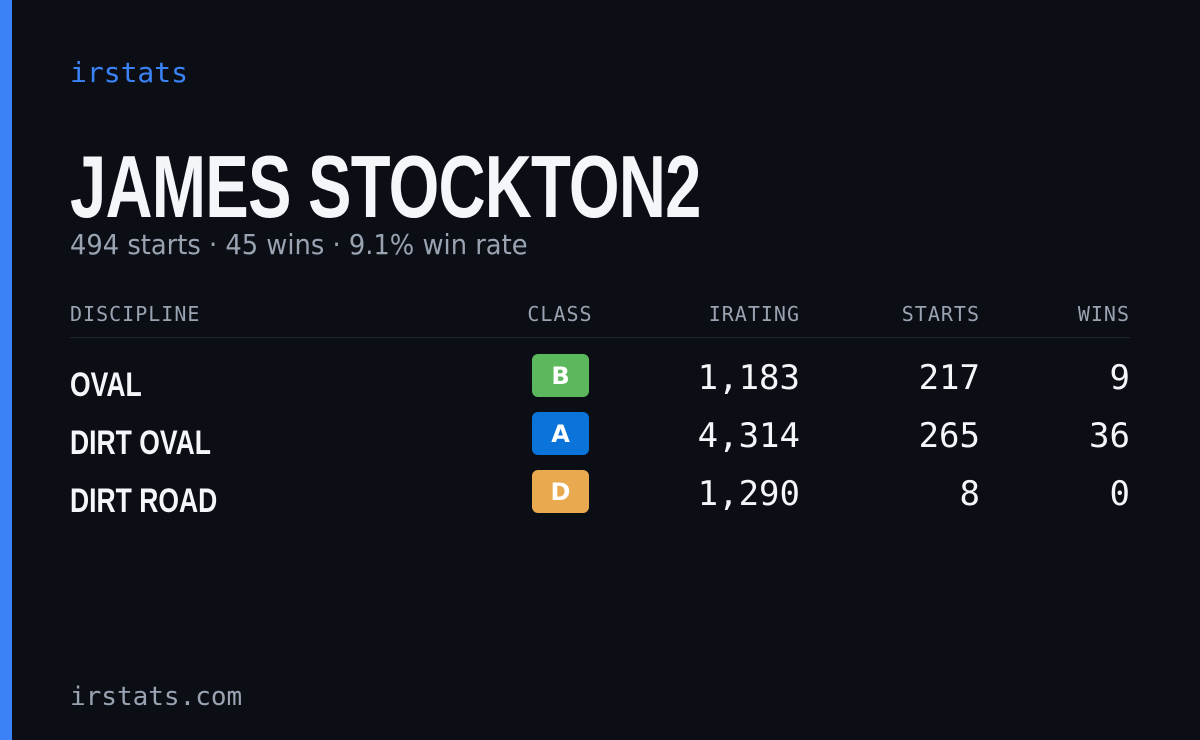  Describe the element at coordinates (106, 385) in the screenshot. I see `discipline: OVAL` at that location.